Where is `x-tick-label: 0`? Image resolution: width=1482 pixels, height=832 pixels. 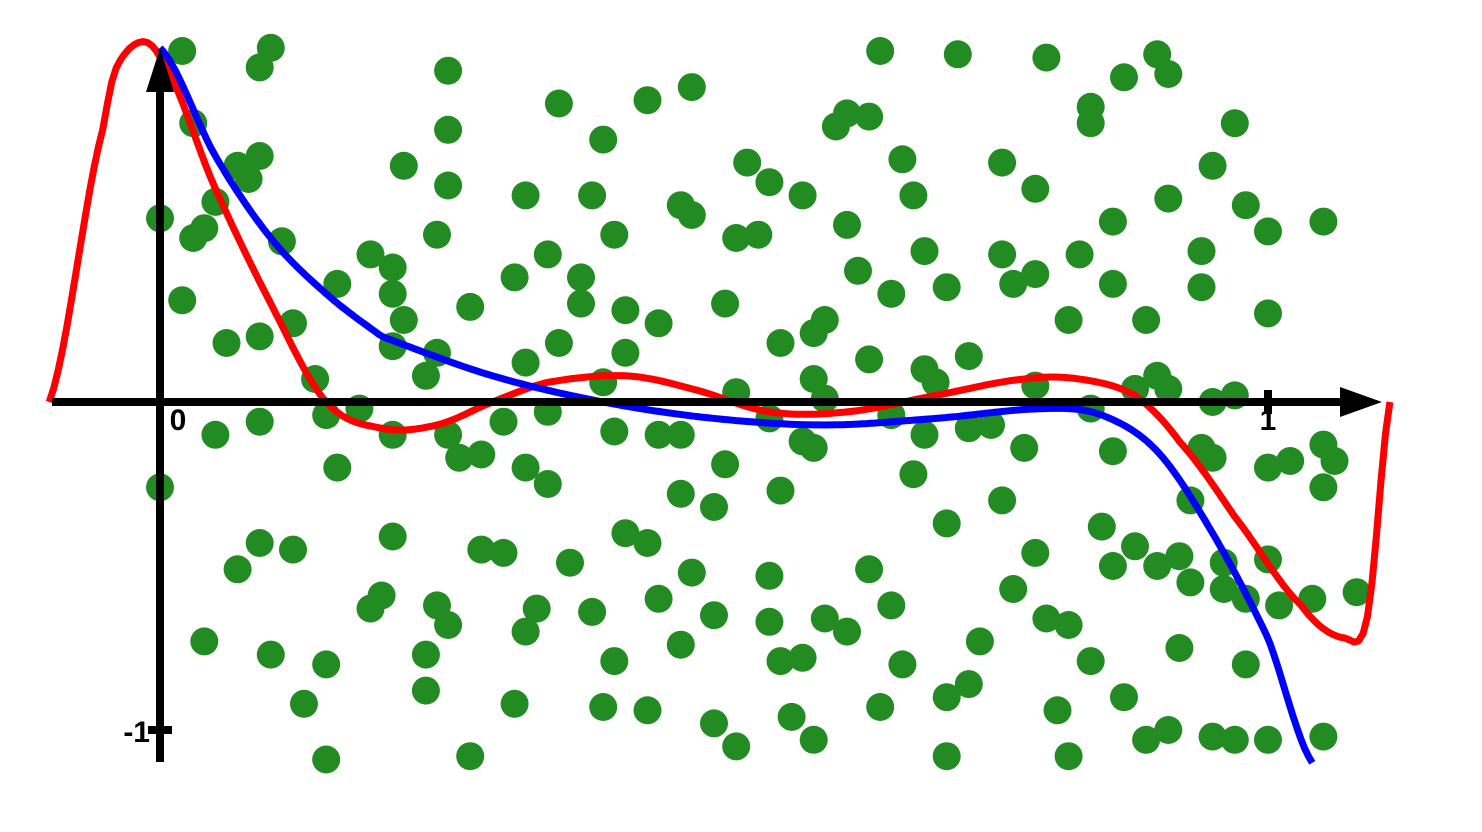
x-tick-label: 0 is located at coordinates (178, 420).